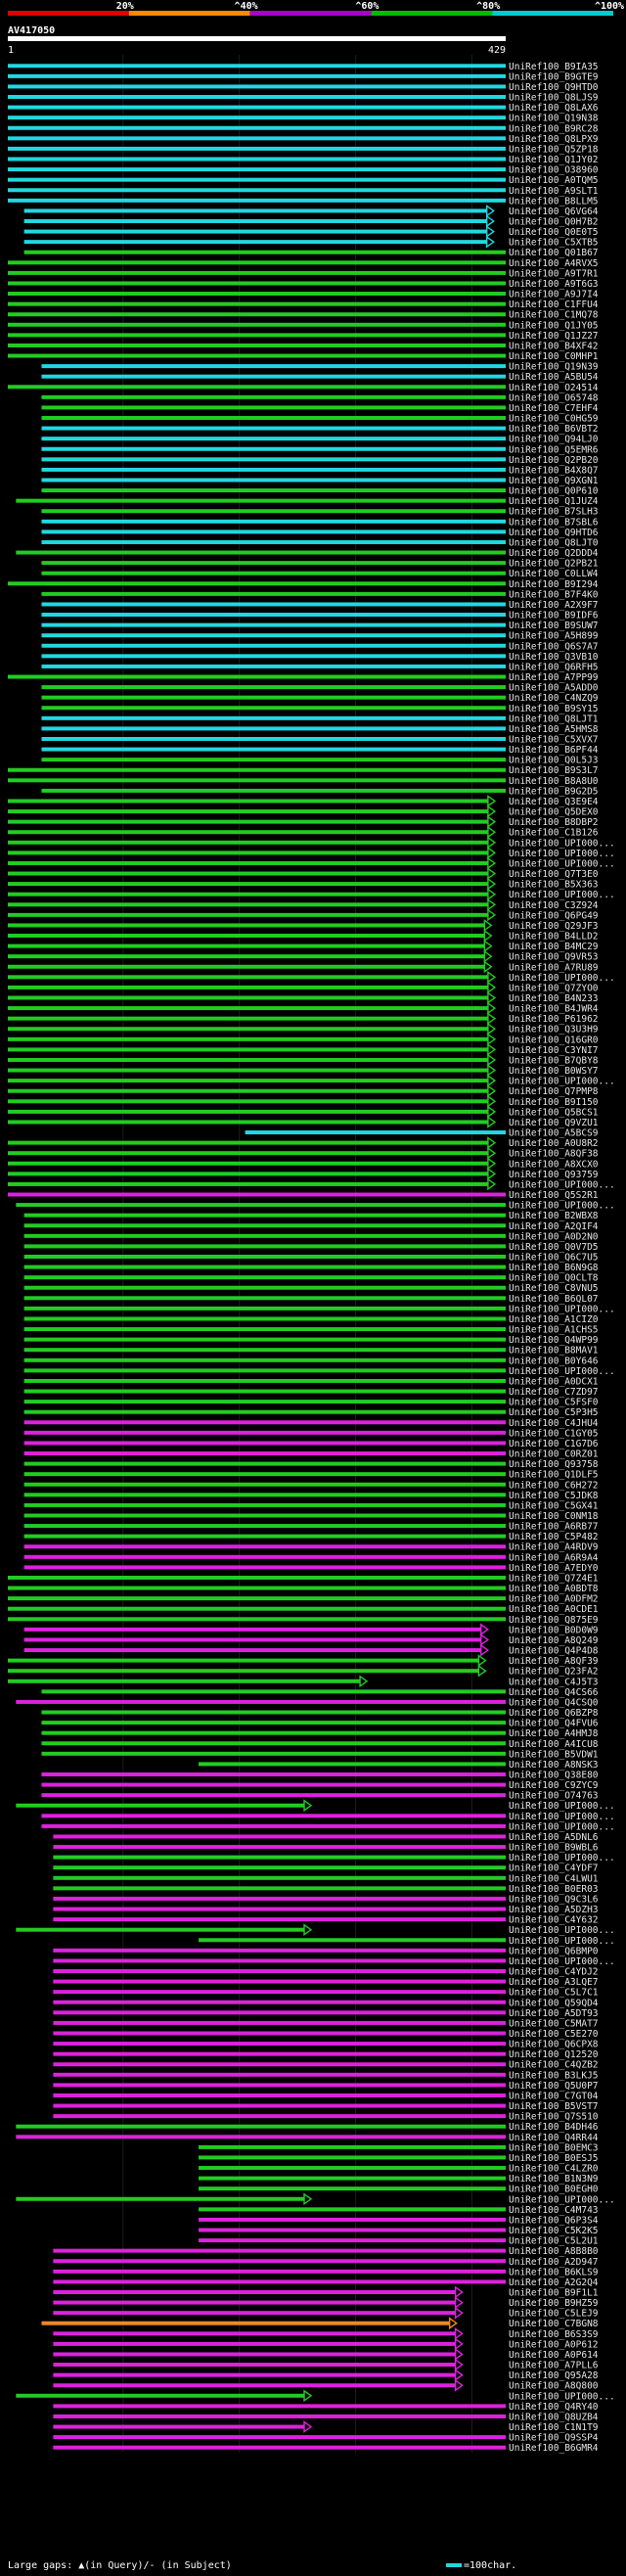  Describe the element at coordinates (554, 1785) in the screenshot. I see `hit-label: UniRef100_C9ZYC9` at that location.